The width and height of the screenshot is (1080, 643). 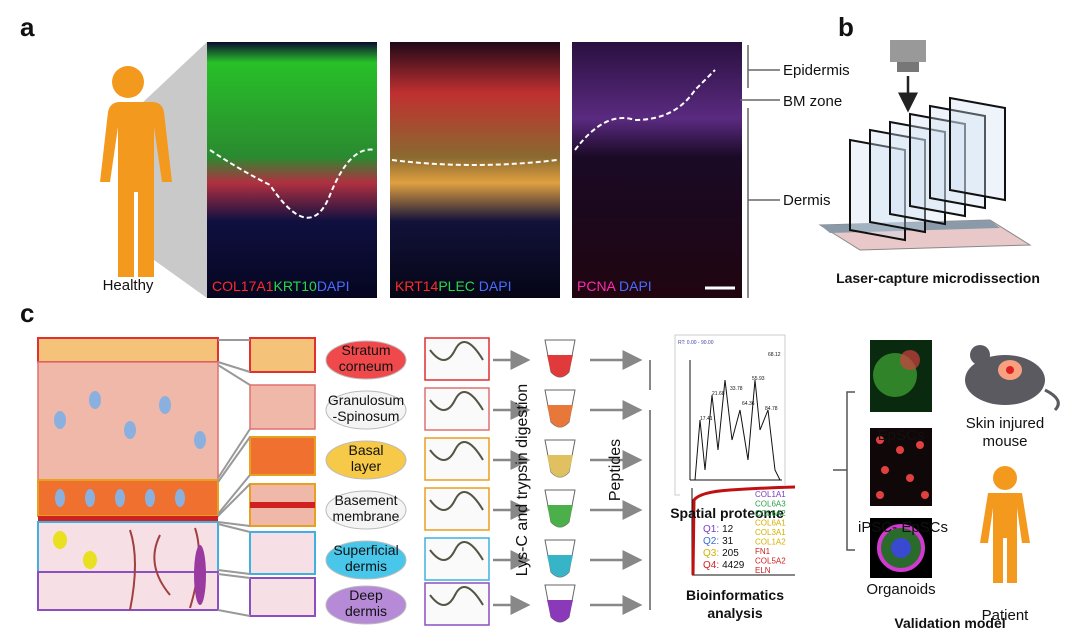 I want to click on model-label: Skin injured mouse, so click(x=1005, y=432).